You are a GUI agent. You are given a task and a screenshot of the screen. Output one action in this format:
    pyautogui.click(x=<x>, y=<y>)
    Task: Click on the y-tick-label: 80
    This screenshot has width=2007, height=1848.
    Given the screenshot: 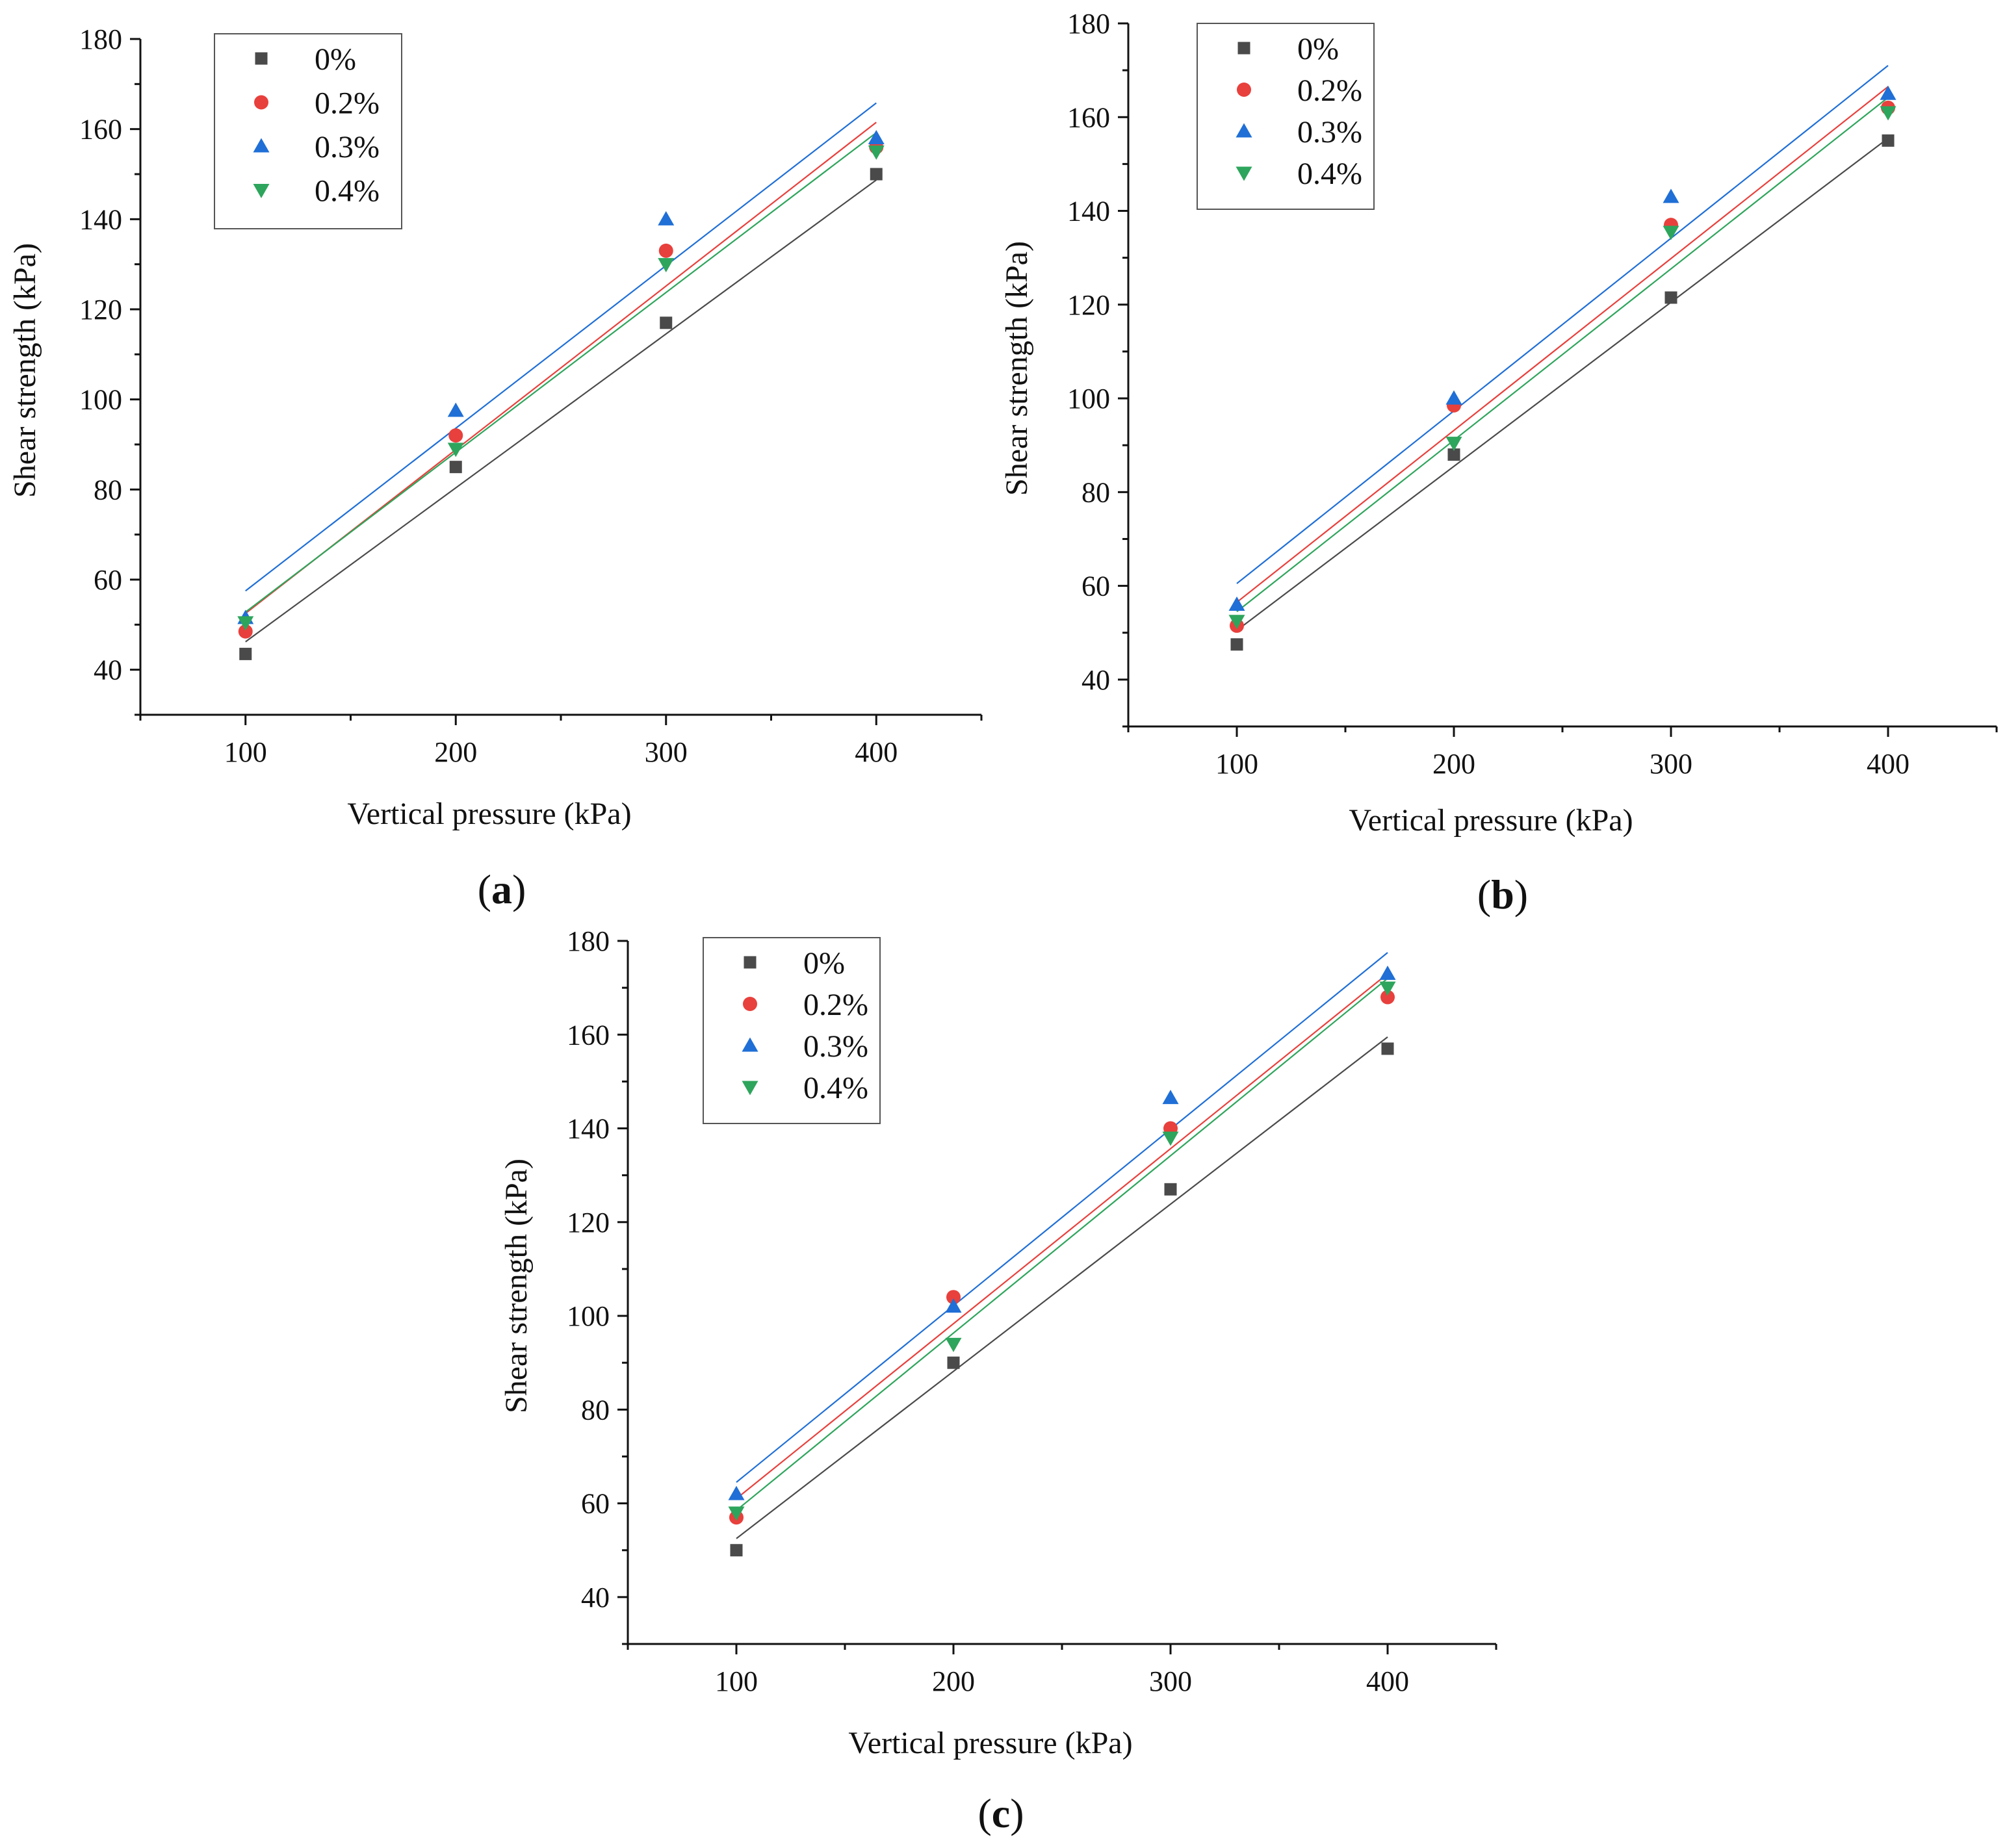 What is the action you would take?
    pyautogui.click(x=108, y=490)
    